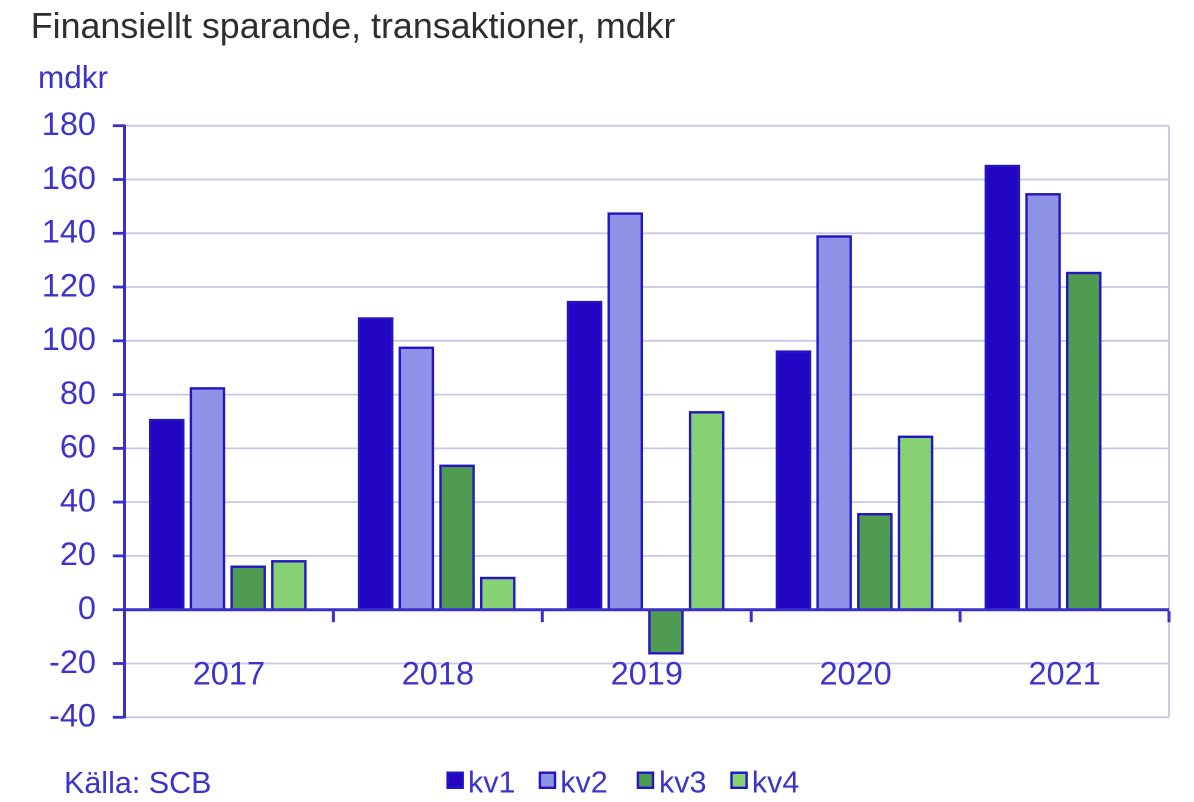  I want to click on svg-text: 2018, so click(438, 673).